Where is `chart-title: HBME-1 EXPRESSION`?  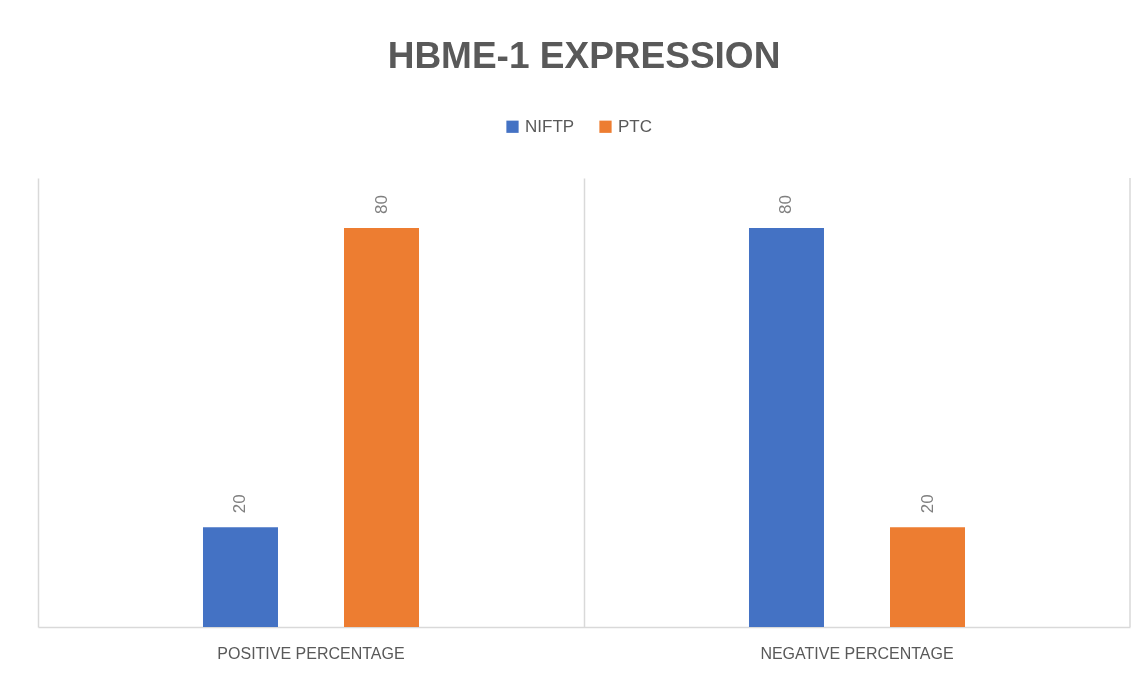 chart-title: HBME-1 EXPRESSION is located at coordinates (584, 55).